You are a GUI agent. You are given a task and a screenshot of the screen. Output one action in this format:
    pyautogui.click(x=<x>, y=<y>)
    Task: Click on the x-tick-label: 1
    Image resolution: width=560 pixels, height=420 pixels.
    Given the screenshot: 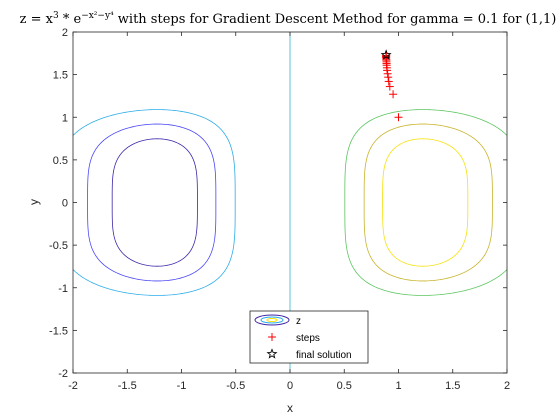 What is the action you would take?
    pyautogui.click(x=398, y=386)
    